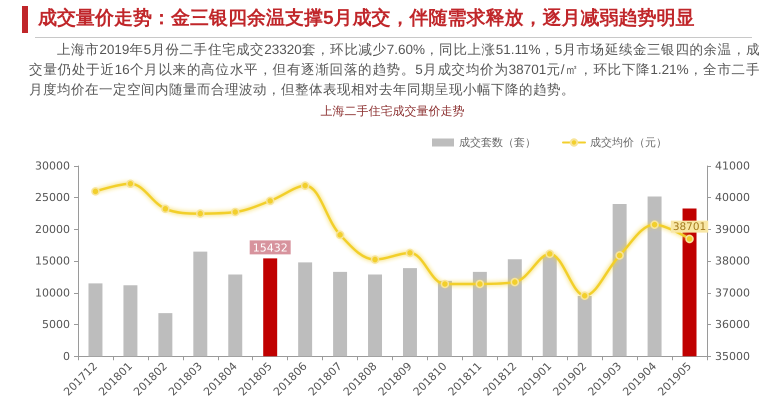 The width and height of the screenshot is (770, 400). Describe the element at coordinates (393, 111) in the screenshot. I see `text: 上海二手住宅成交量价走势` at that location.